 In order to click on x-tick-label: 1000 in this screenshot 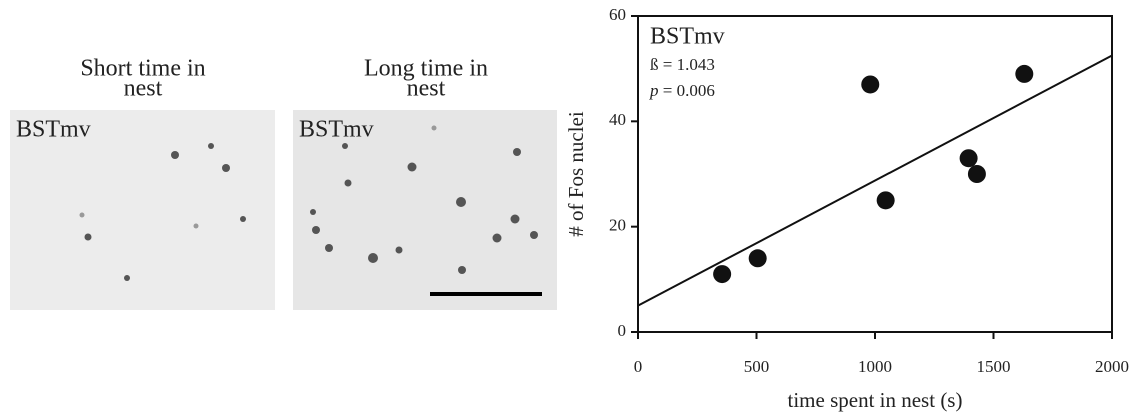, I will do `click(875, 366)`.